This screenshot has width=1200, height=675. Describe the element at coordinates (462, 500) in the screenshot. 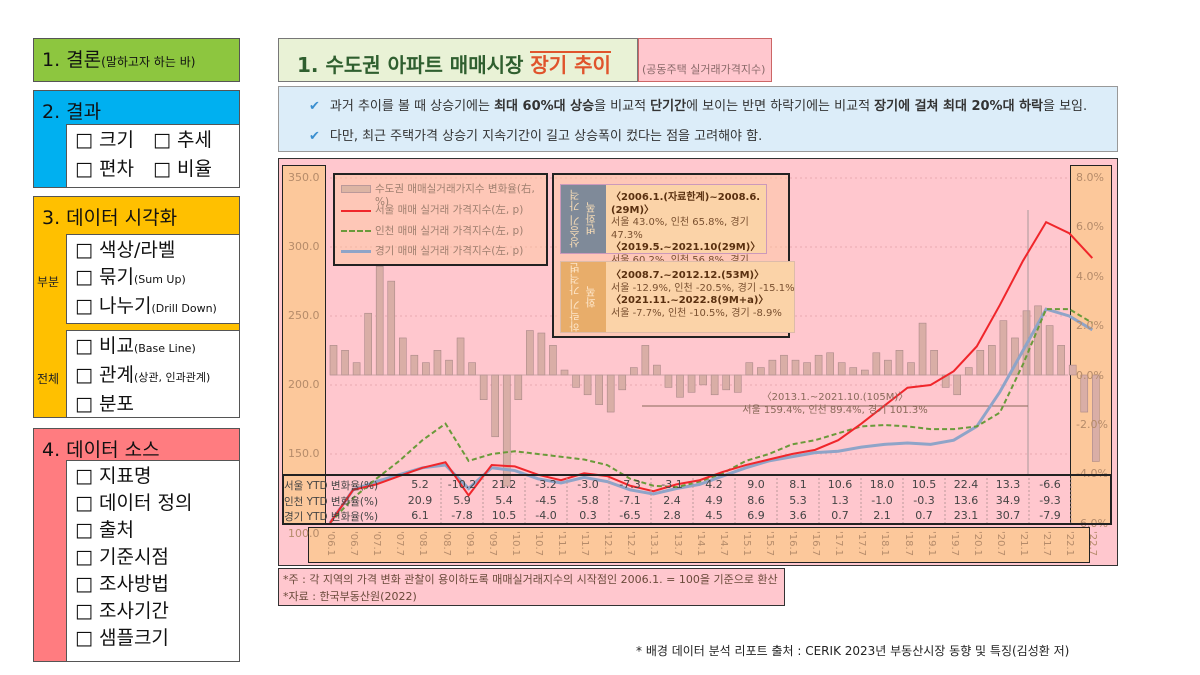

I see `ytd-cell: 5.9` at that location.